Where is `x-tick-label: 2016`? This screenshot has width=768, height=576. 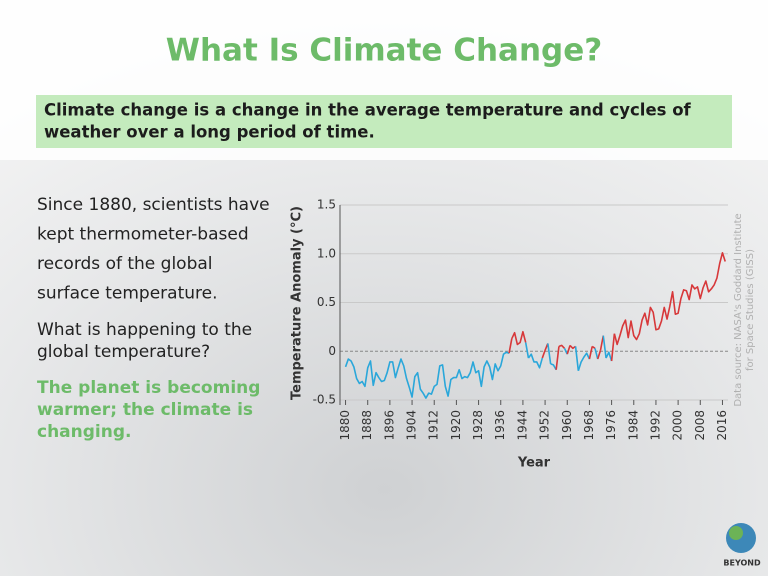 x-tick-label: 2016 is located at coordinates (722, 425).